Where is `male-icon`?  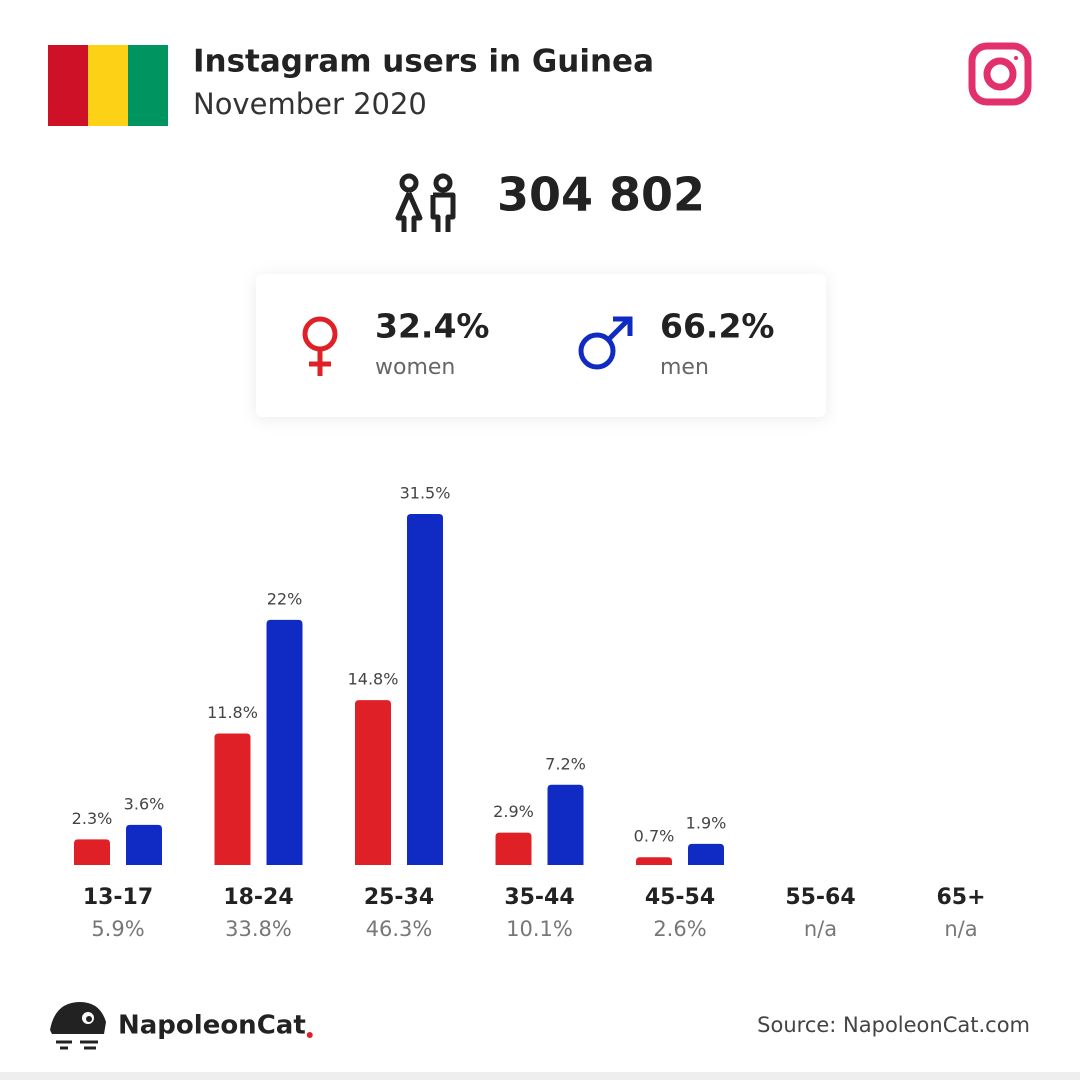
male-icon is located at coordinates (605, 343).